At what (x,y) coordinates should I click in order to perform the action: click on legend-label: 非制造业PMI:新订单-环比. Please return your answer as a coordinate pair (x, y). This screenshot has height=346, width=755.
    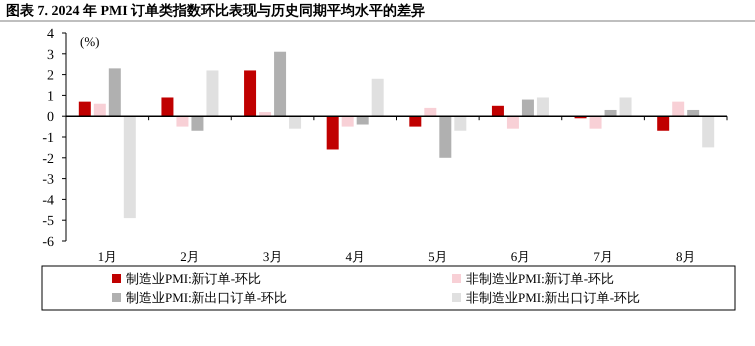
    Looking at the image, I should click on (540, 278).